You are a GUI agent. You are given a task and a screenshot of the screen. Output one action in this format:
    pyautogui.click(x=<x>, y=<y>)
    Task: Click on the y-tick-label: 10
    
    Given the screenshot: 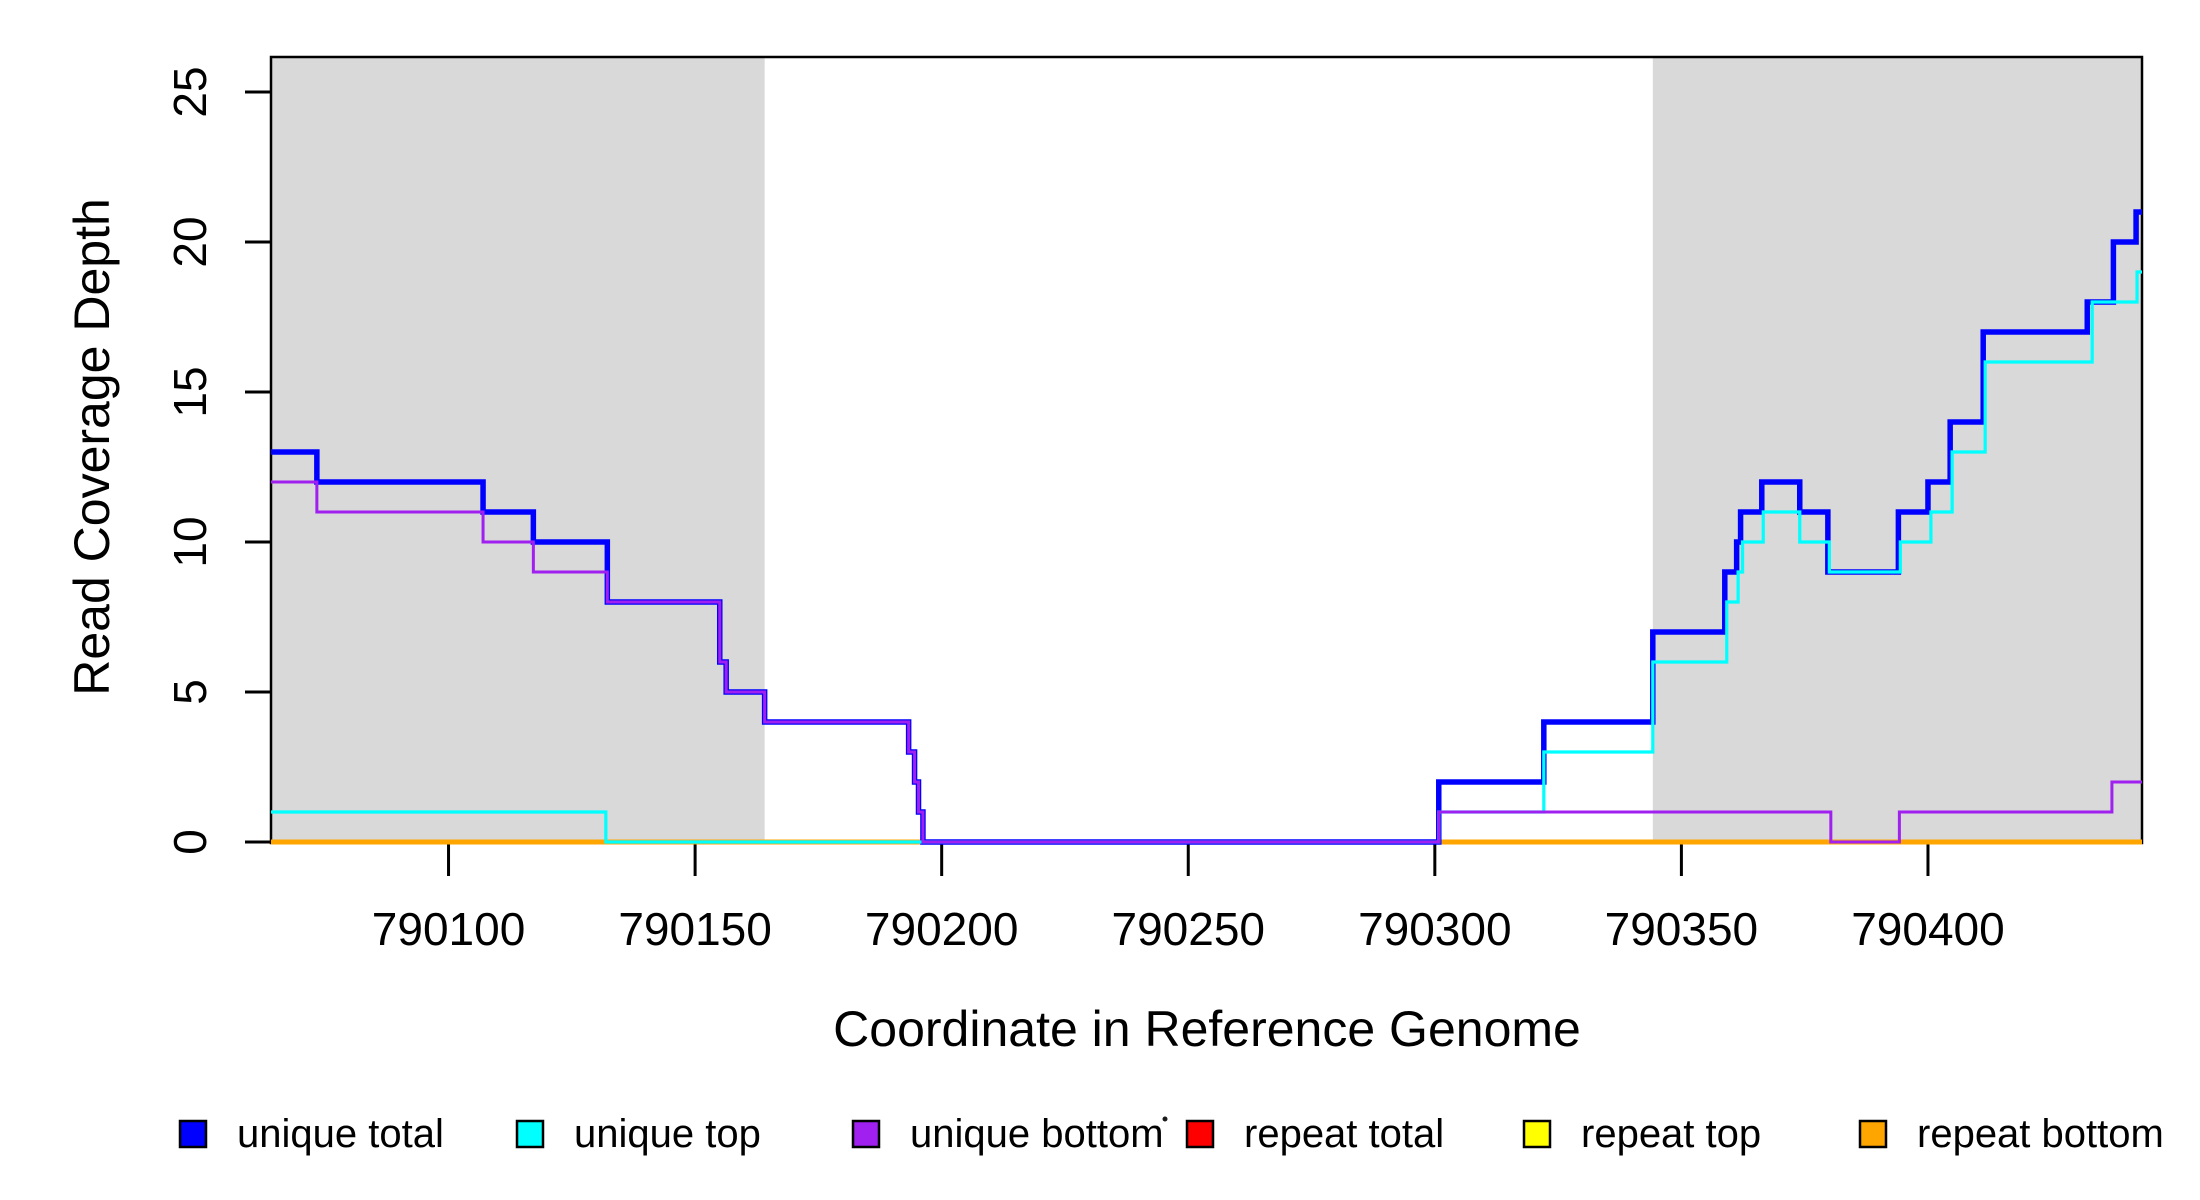 What is the action you would take?
    pyautogui.click(x=190, y=541)
    